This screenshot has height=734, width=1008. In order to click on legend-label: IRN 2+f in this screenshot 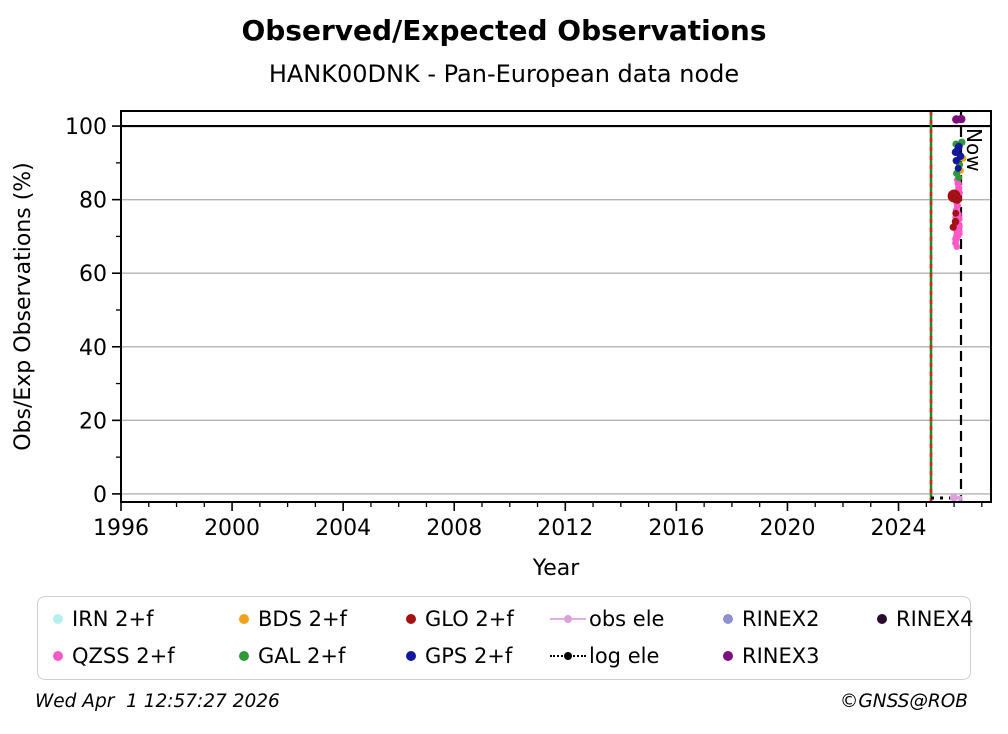, I will do `click(113, 619)`.